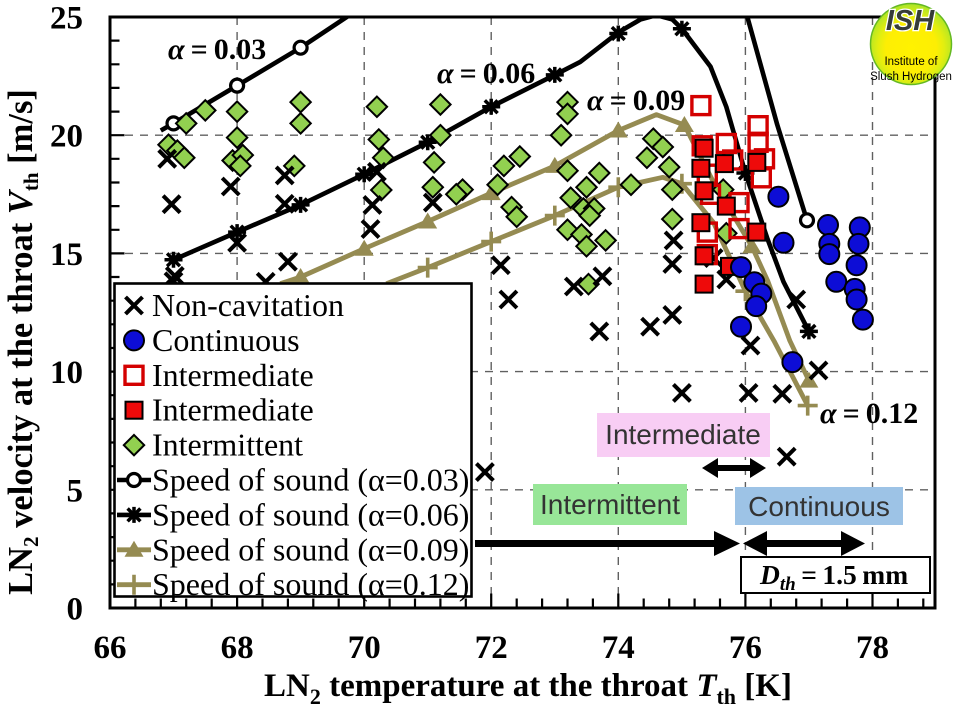 The width and height of the screenshot is (960, 725). I want to click on svg-text: ISH, so click(910, 21).